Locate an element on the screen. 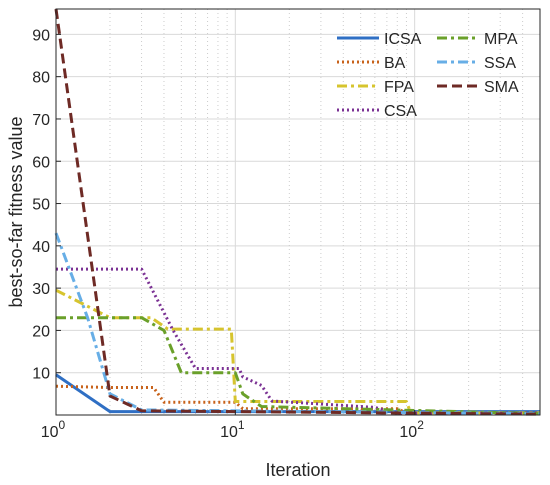 Image resolution: width=550 pixels, height=485 pixels. y-tick-label: 30 is located at coordinates (41, 289).